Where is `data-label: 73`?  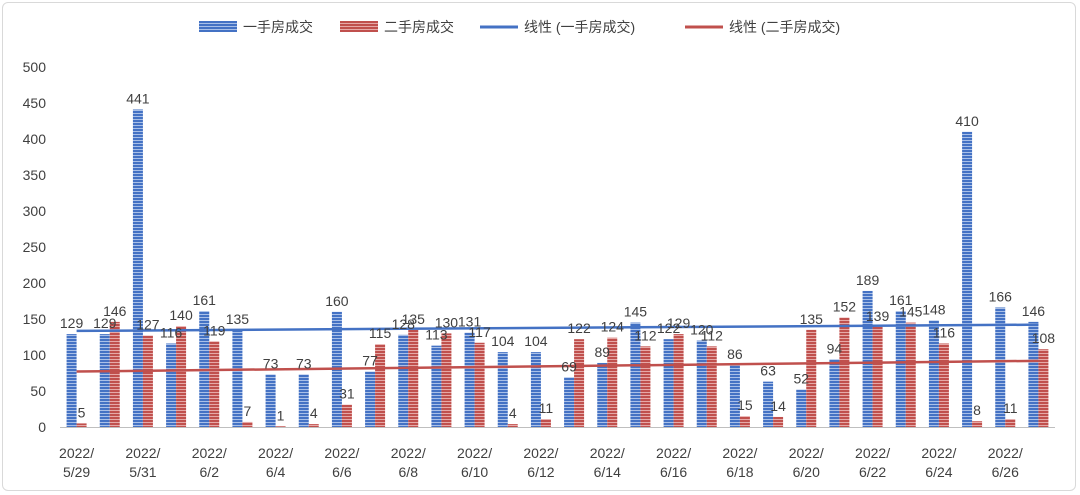
data-label: 73 is located at coordinates (304, 363).